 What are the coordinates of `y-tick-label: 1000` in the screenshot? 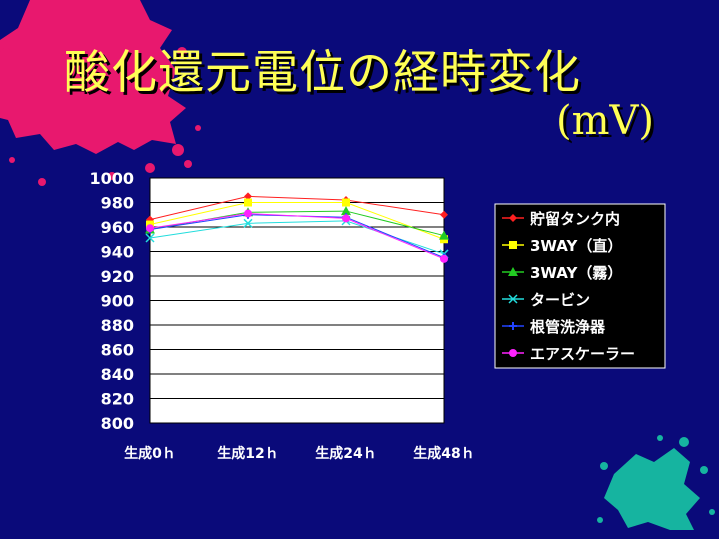 It's located at (111, 178).